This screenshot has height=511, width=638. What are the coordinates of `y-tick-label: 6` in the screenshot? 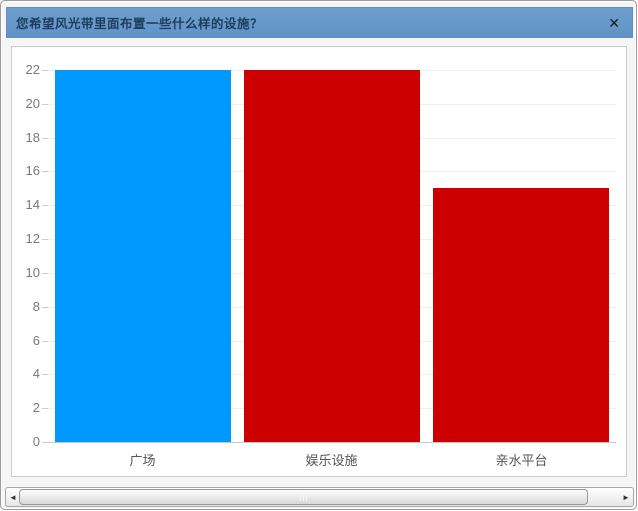 It's located at (36, 340).